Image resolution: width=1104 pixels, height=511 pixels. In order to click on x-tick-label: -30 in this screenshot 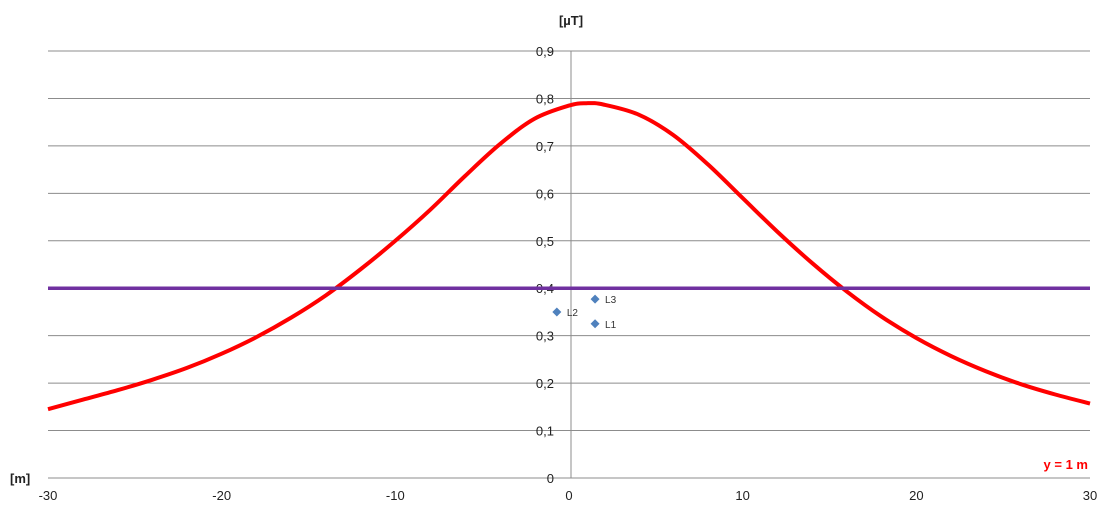, I will do `click(48, 495)`.